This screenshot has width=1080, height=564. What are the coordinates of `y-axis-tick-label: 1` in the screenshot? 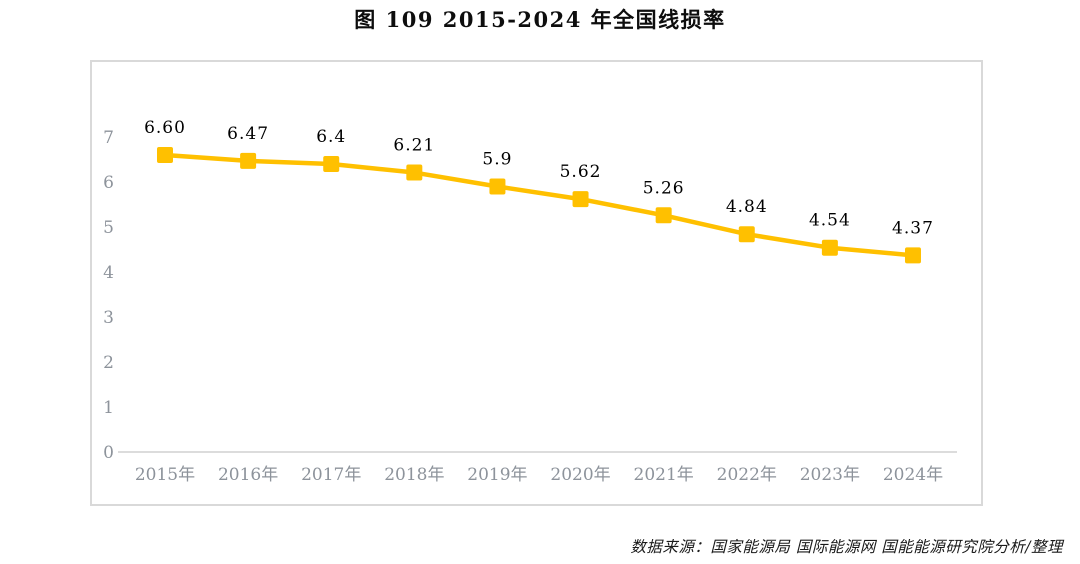 It's located at (108, 408).